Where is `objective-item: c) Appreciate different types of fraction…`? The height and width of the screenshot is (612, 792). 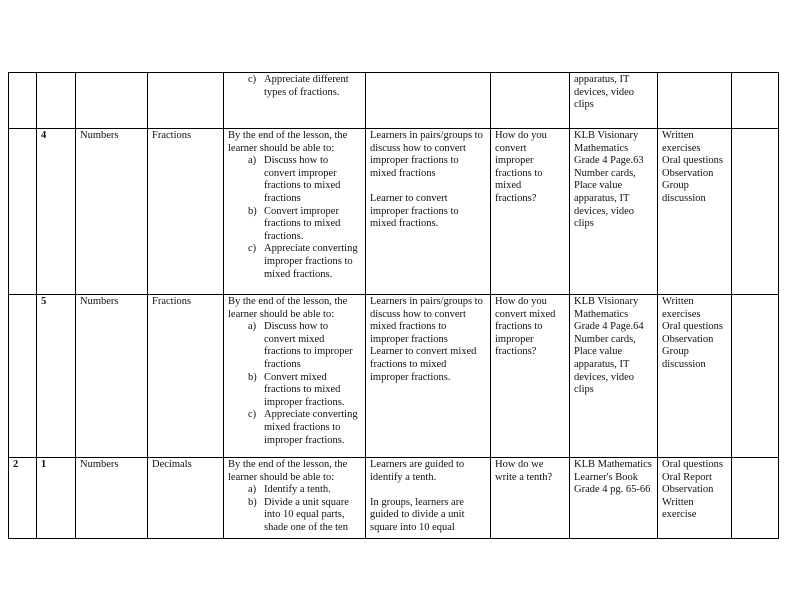
objective-item: c) Appreciate different types of fraction… is located at coordinates (294, 86).